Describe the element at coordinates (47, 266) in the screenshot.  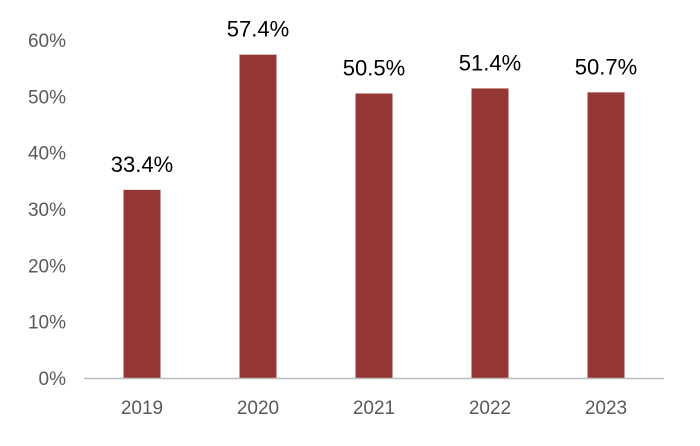
I see `y-tick-label: 20%` at that location.